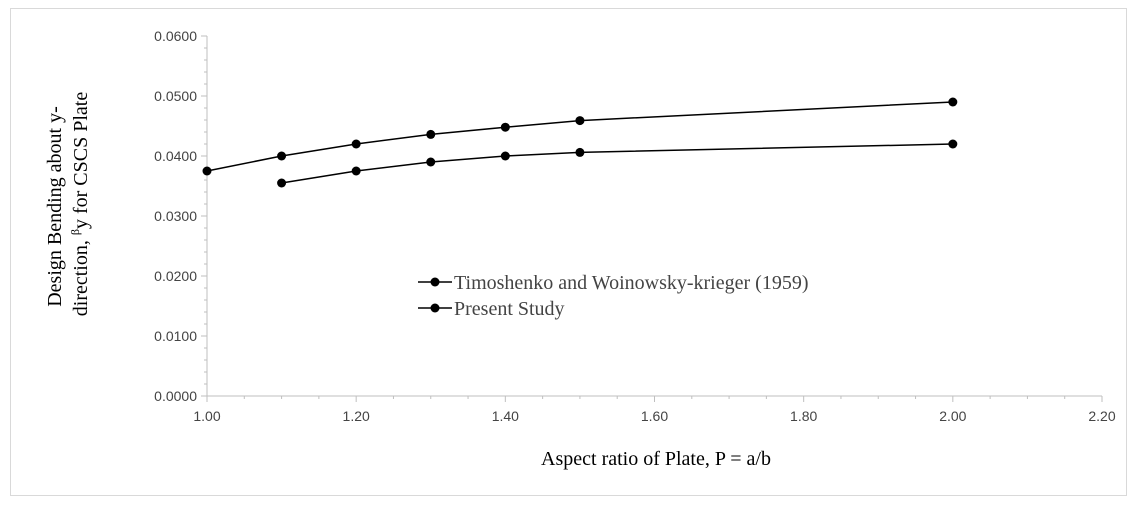 Image resolution: width=1137 pixels, height=506 pixels. I want to click on y-tick-label: 0.0000, so click(175, 396).